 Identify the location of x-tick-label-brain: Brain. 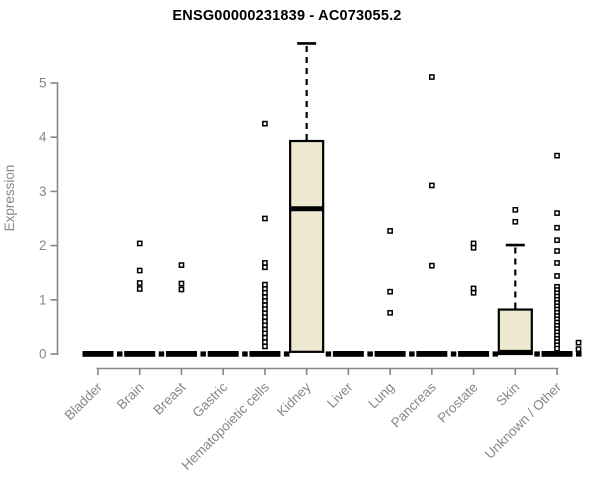
(130, 396).